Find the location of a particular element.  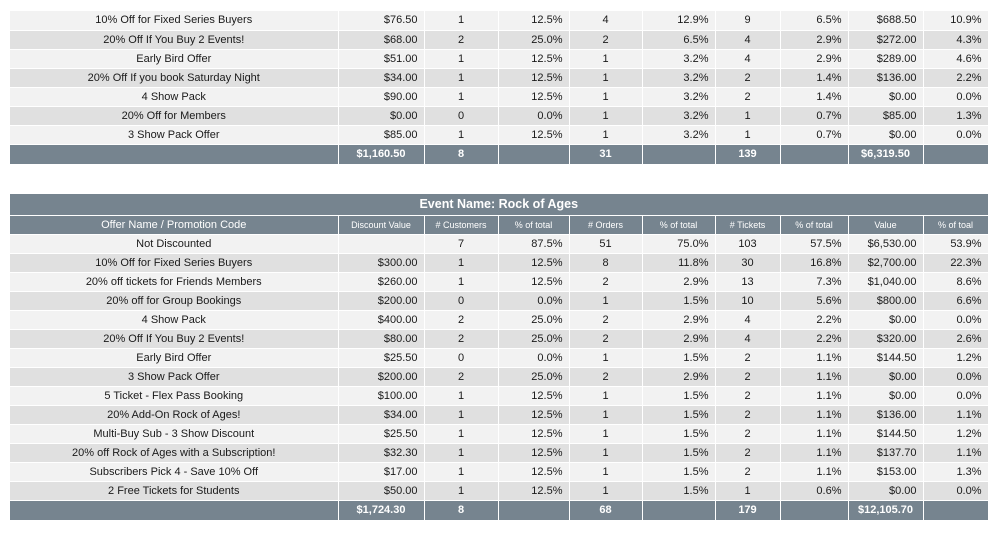

cell-discount-value: $76.50 is located at coordinates (381, 21).